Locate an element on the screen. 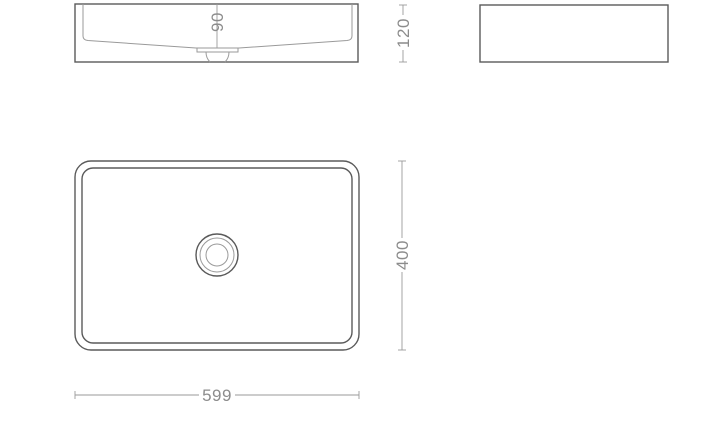  drain-inner-ring is located at coordinates (217, 255).